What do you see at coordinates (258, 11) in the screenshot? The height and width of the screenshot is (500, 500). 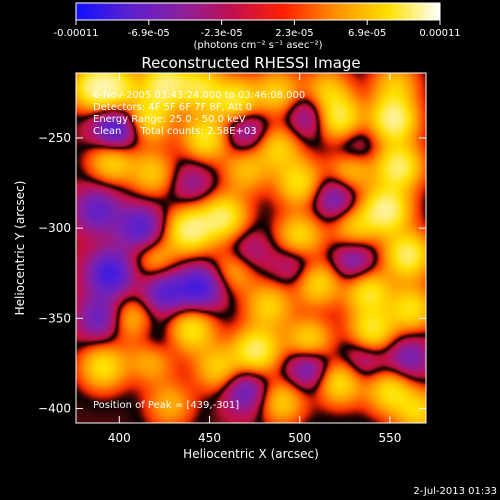 I see `colorbar-gradient` at bounding box center [258, 11].